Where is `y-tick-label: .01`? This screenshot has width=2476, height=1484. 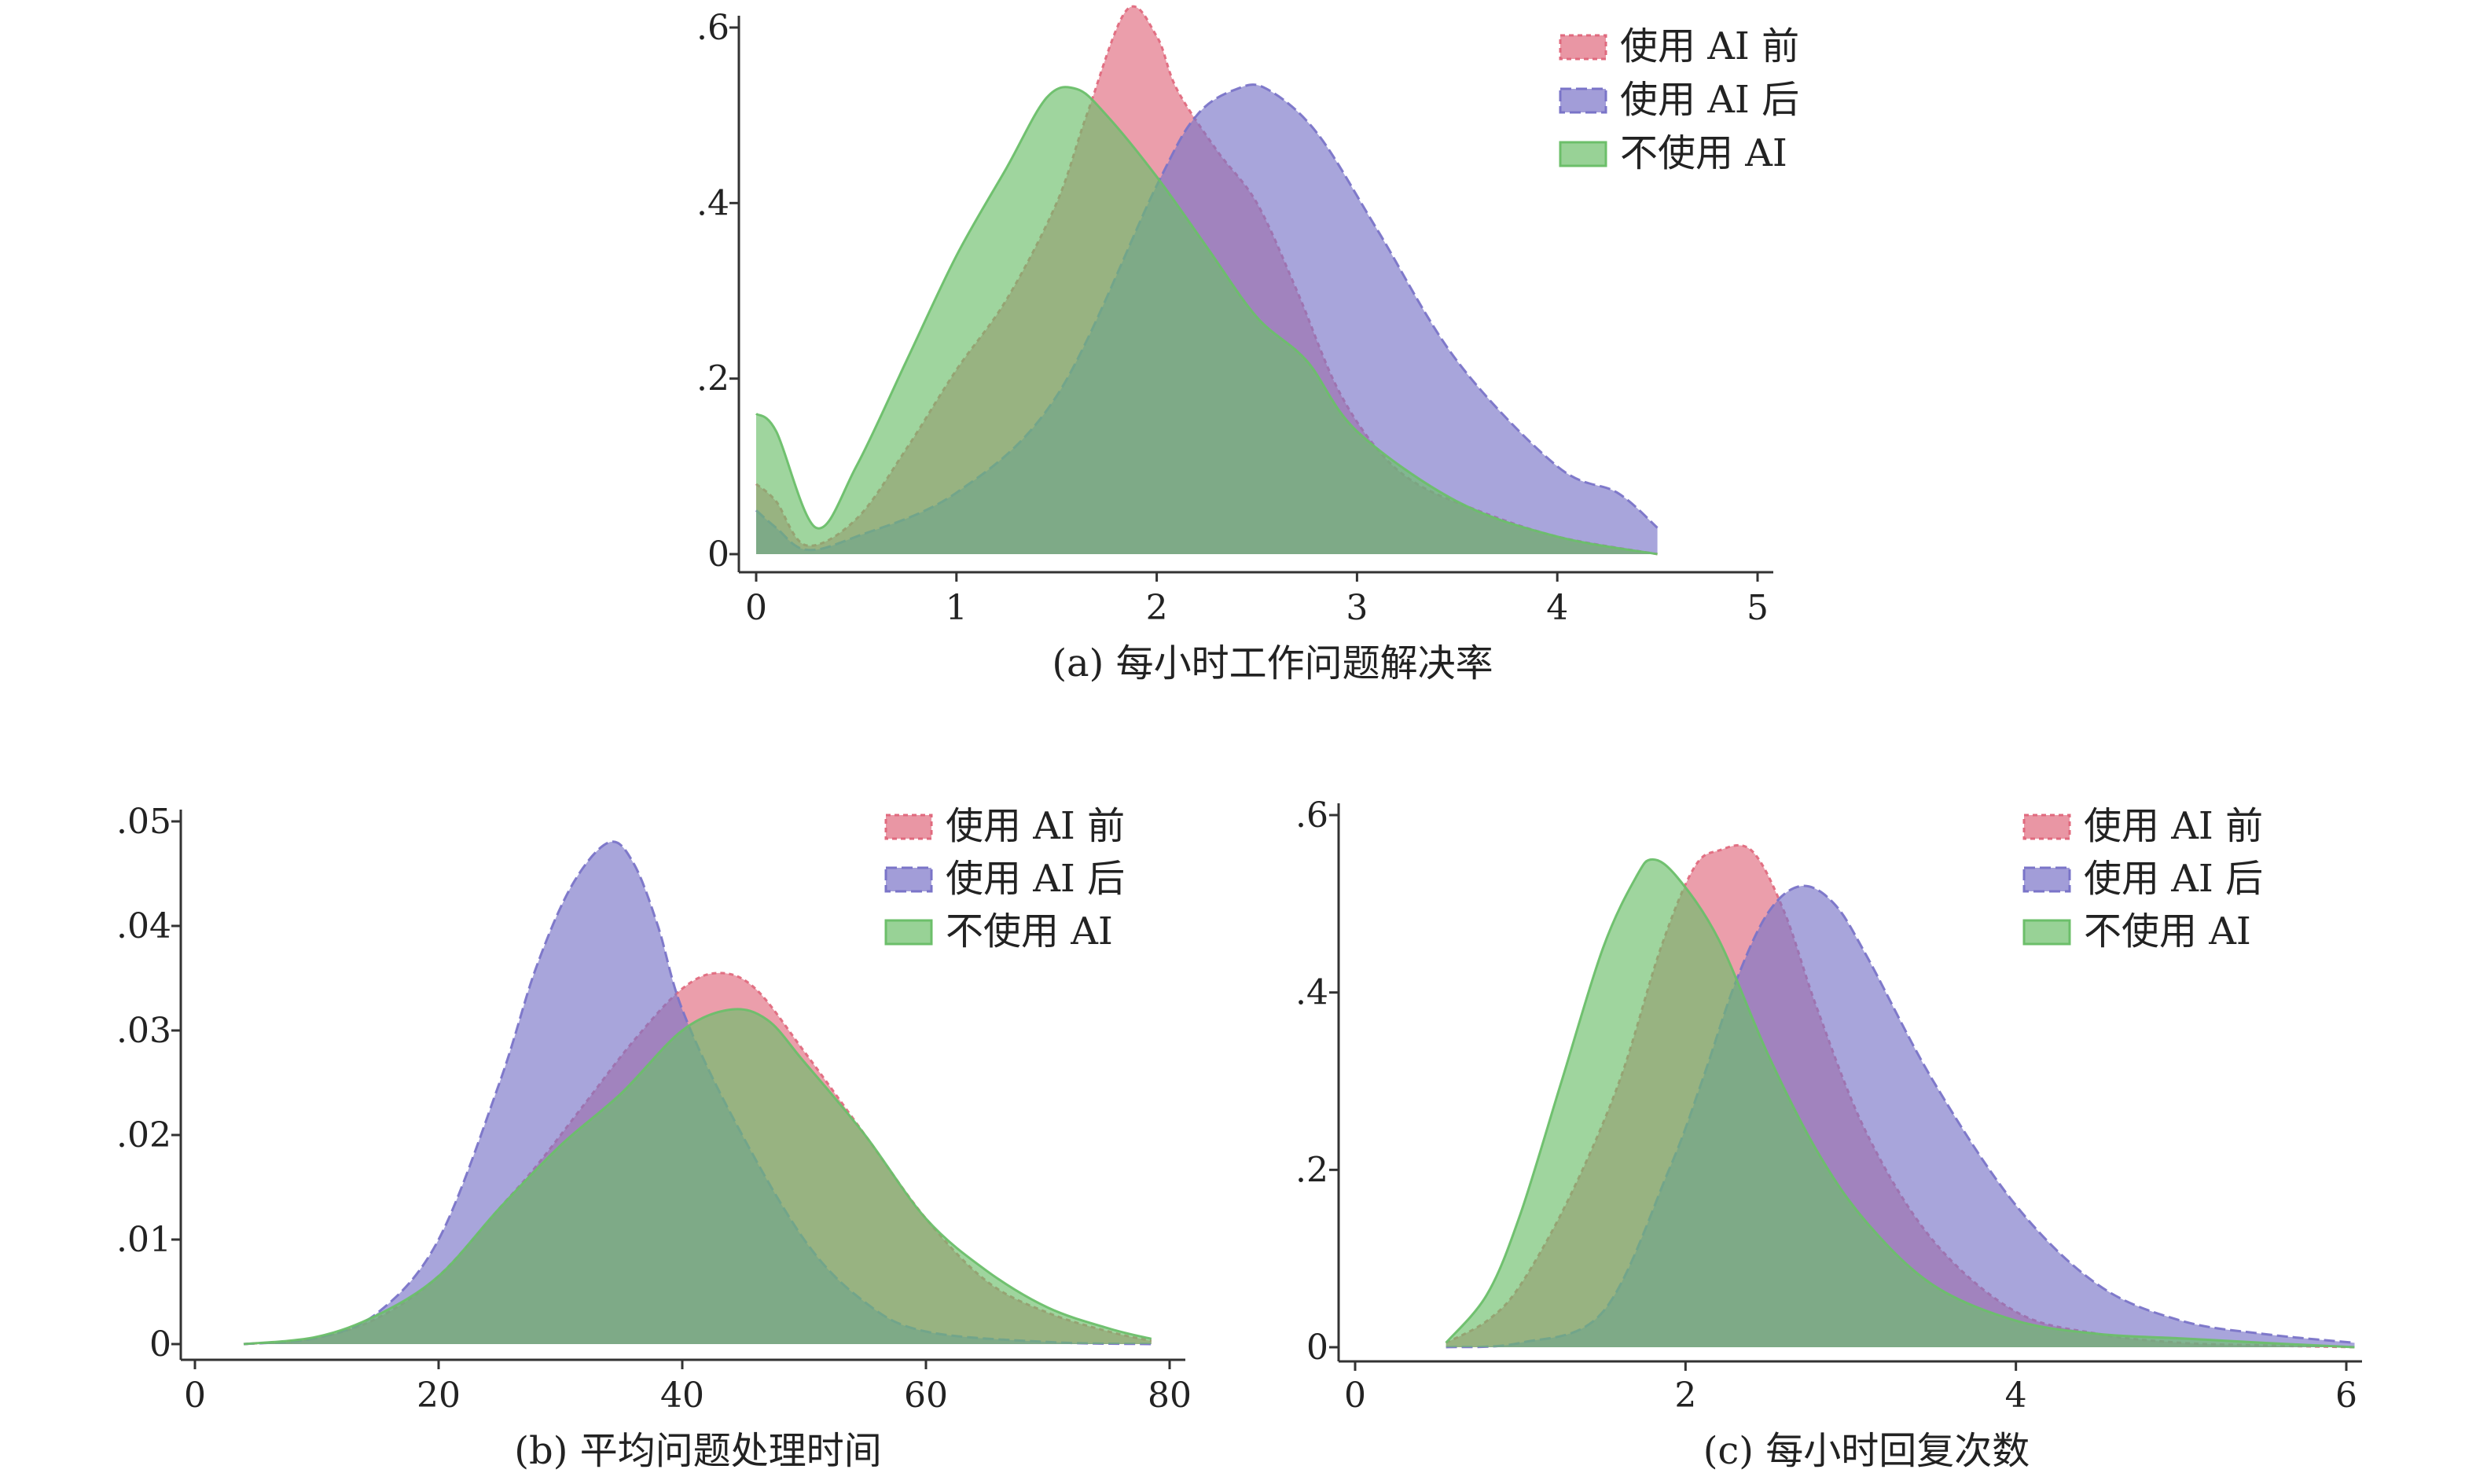
y-tick-label: .01 is located at coordinates (144, 1240).